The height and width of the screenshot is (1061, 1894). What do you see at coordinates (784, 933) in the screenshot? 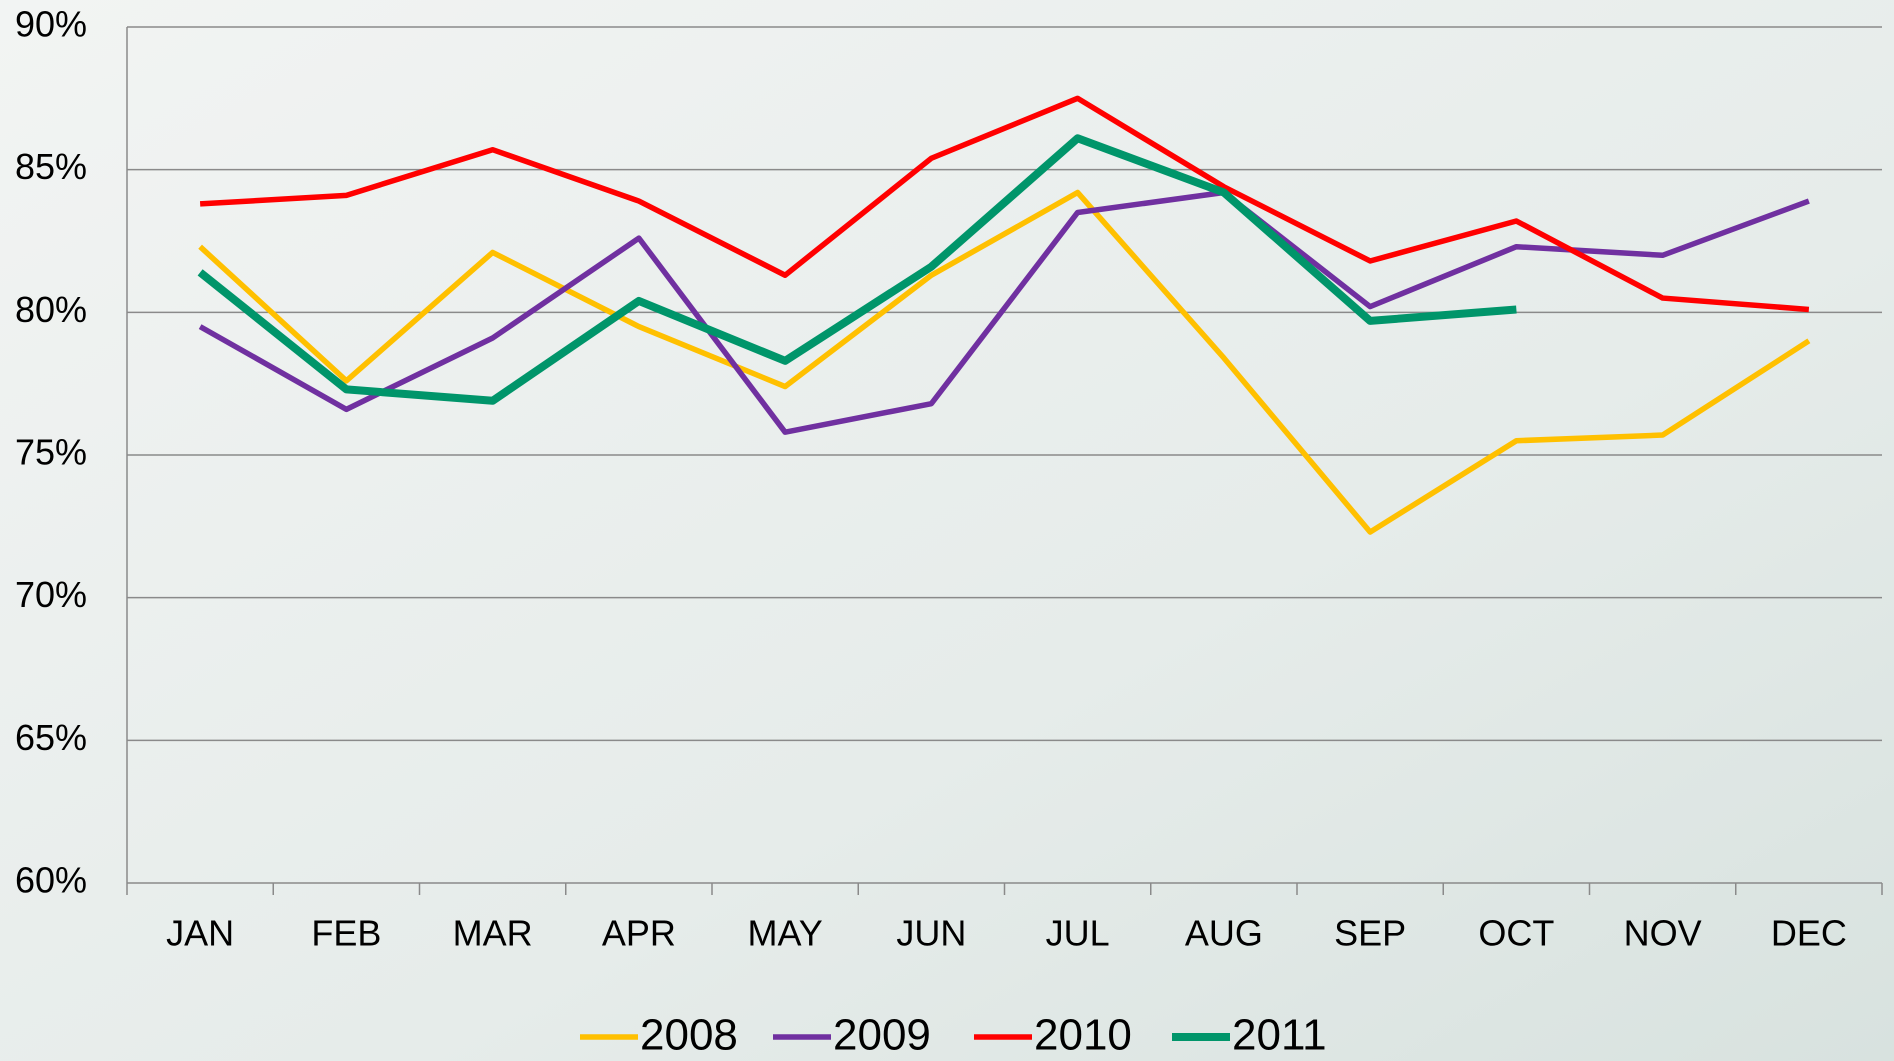
I see `x-tick-label: MAY` at bounding box center [784, 933].